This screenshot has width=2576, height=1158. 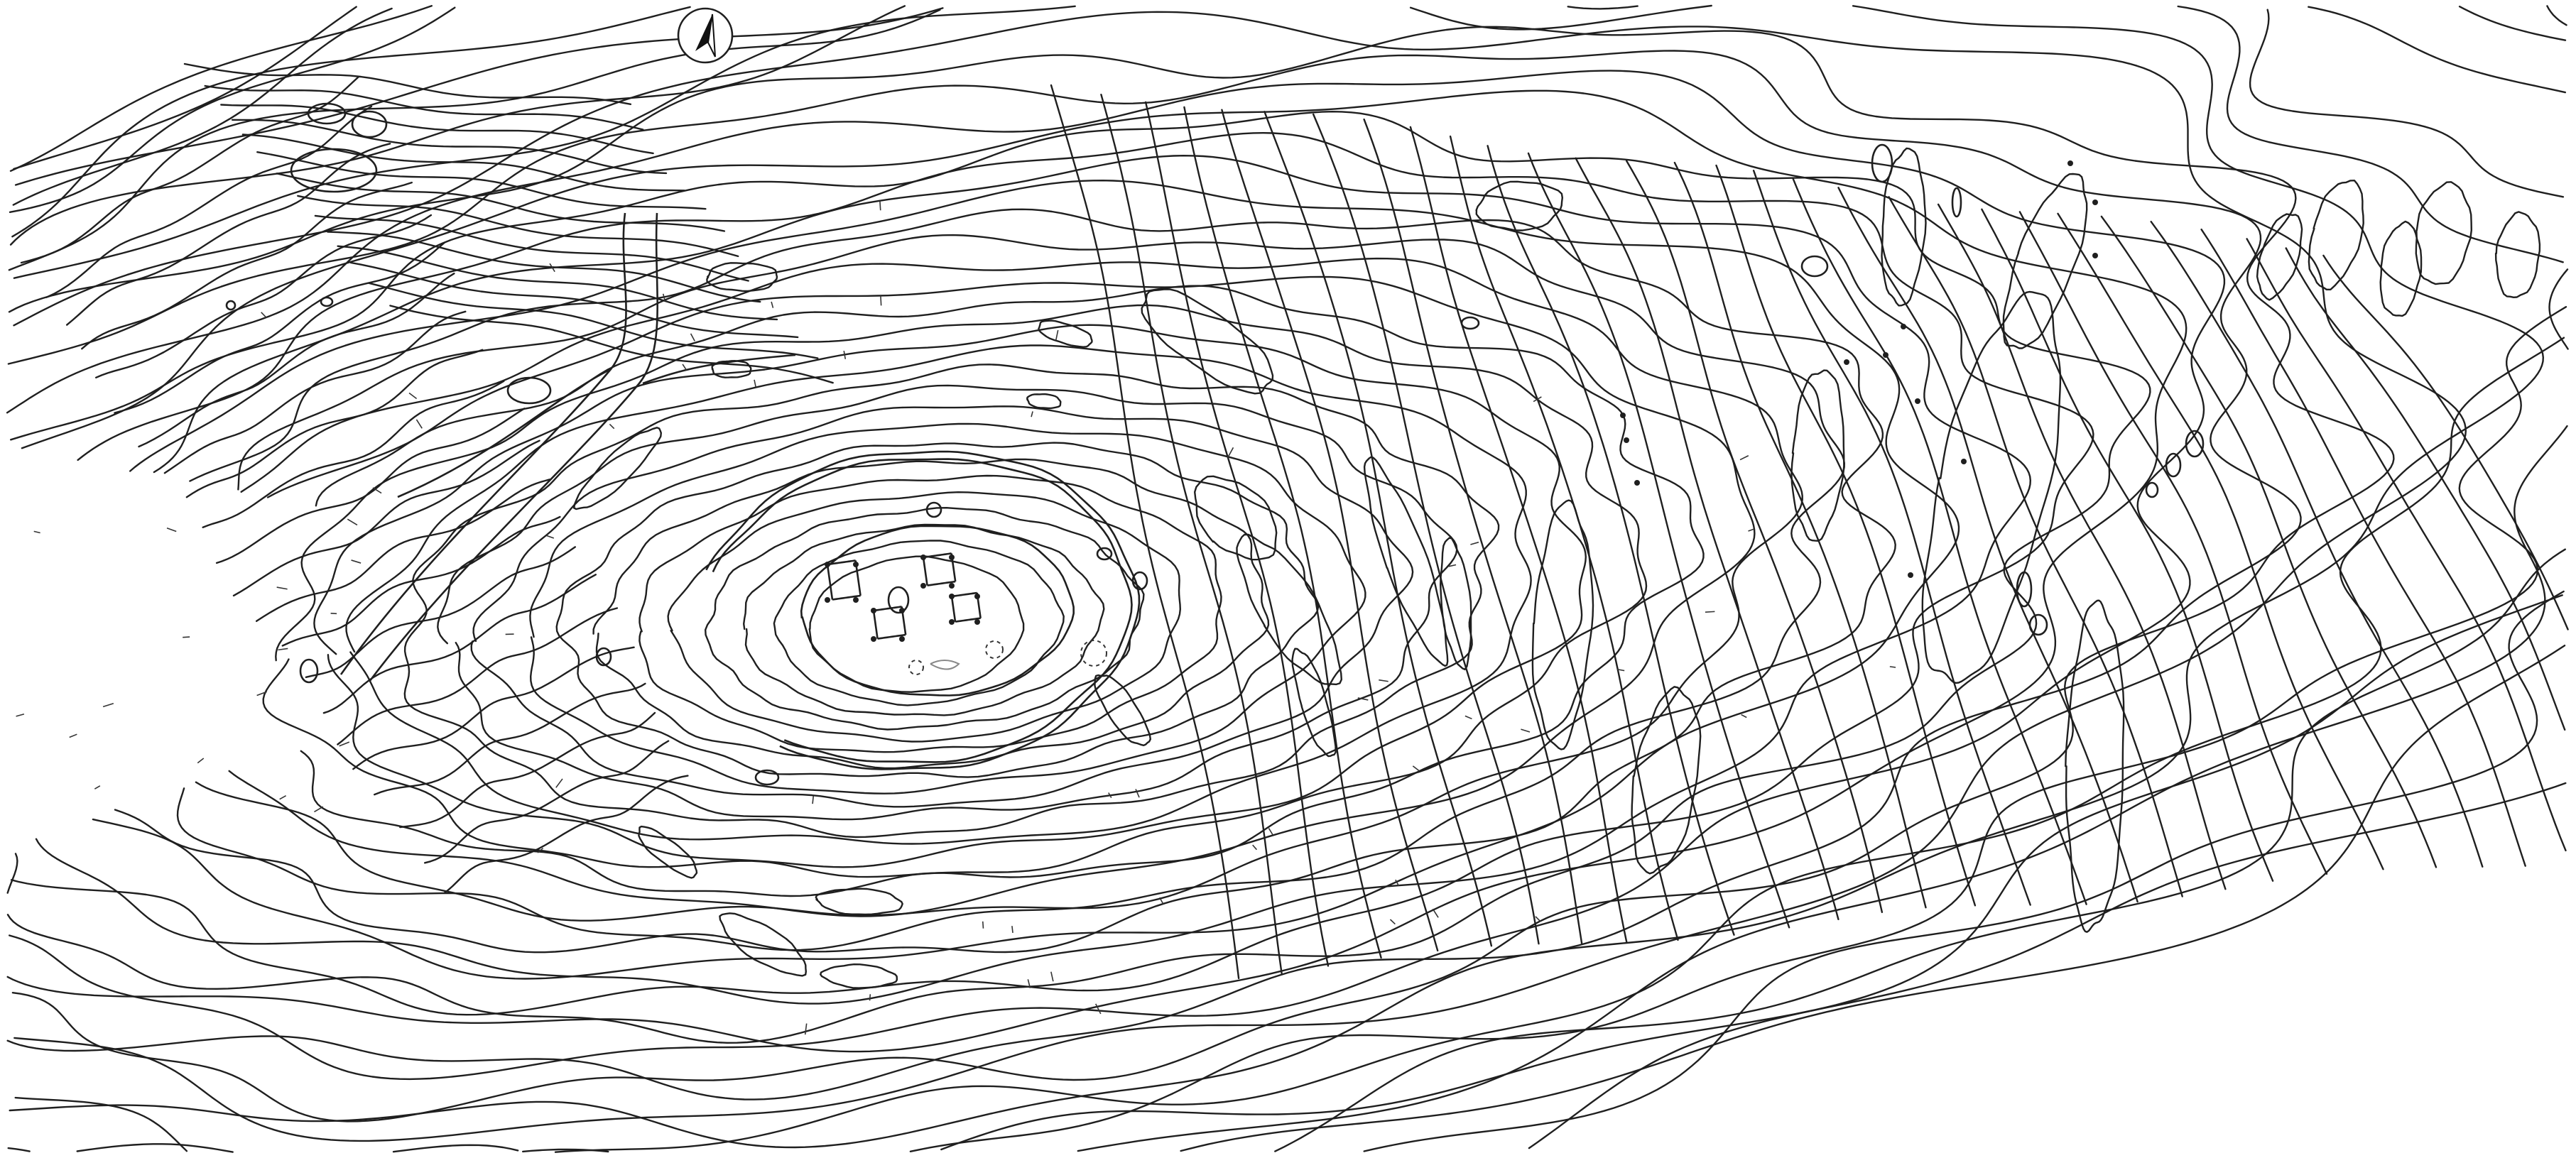 I want to click on enclosure-wall, so click(x=923, y=610).